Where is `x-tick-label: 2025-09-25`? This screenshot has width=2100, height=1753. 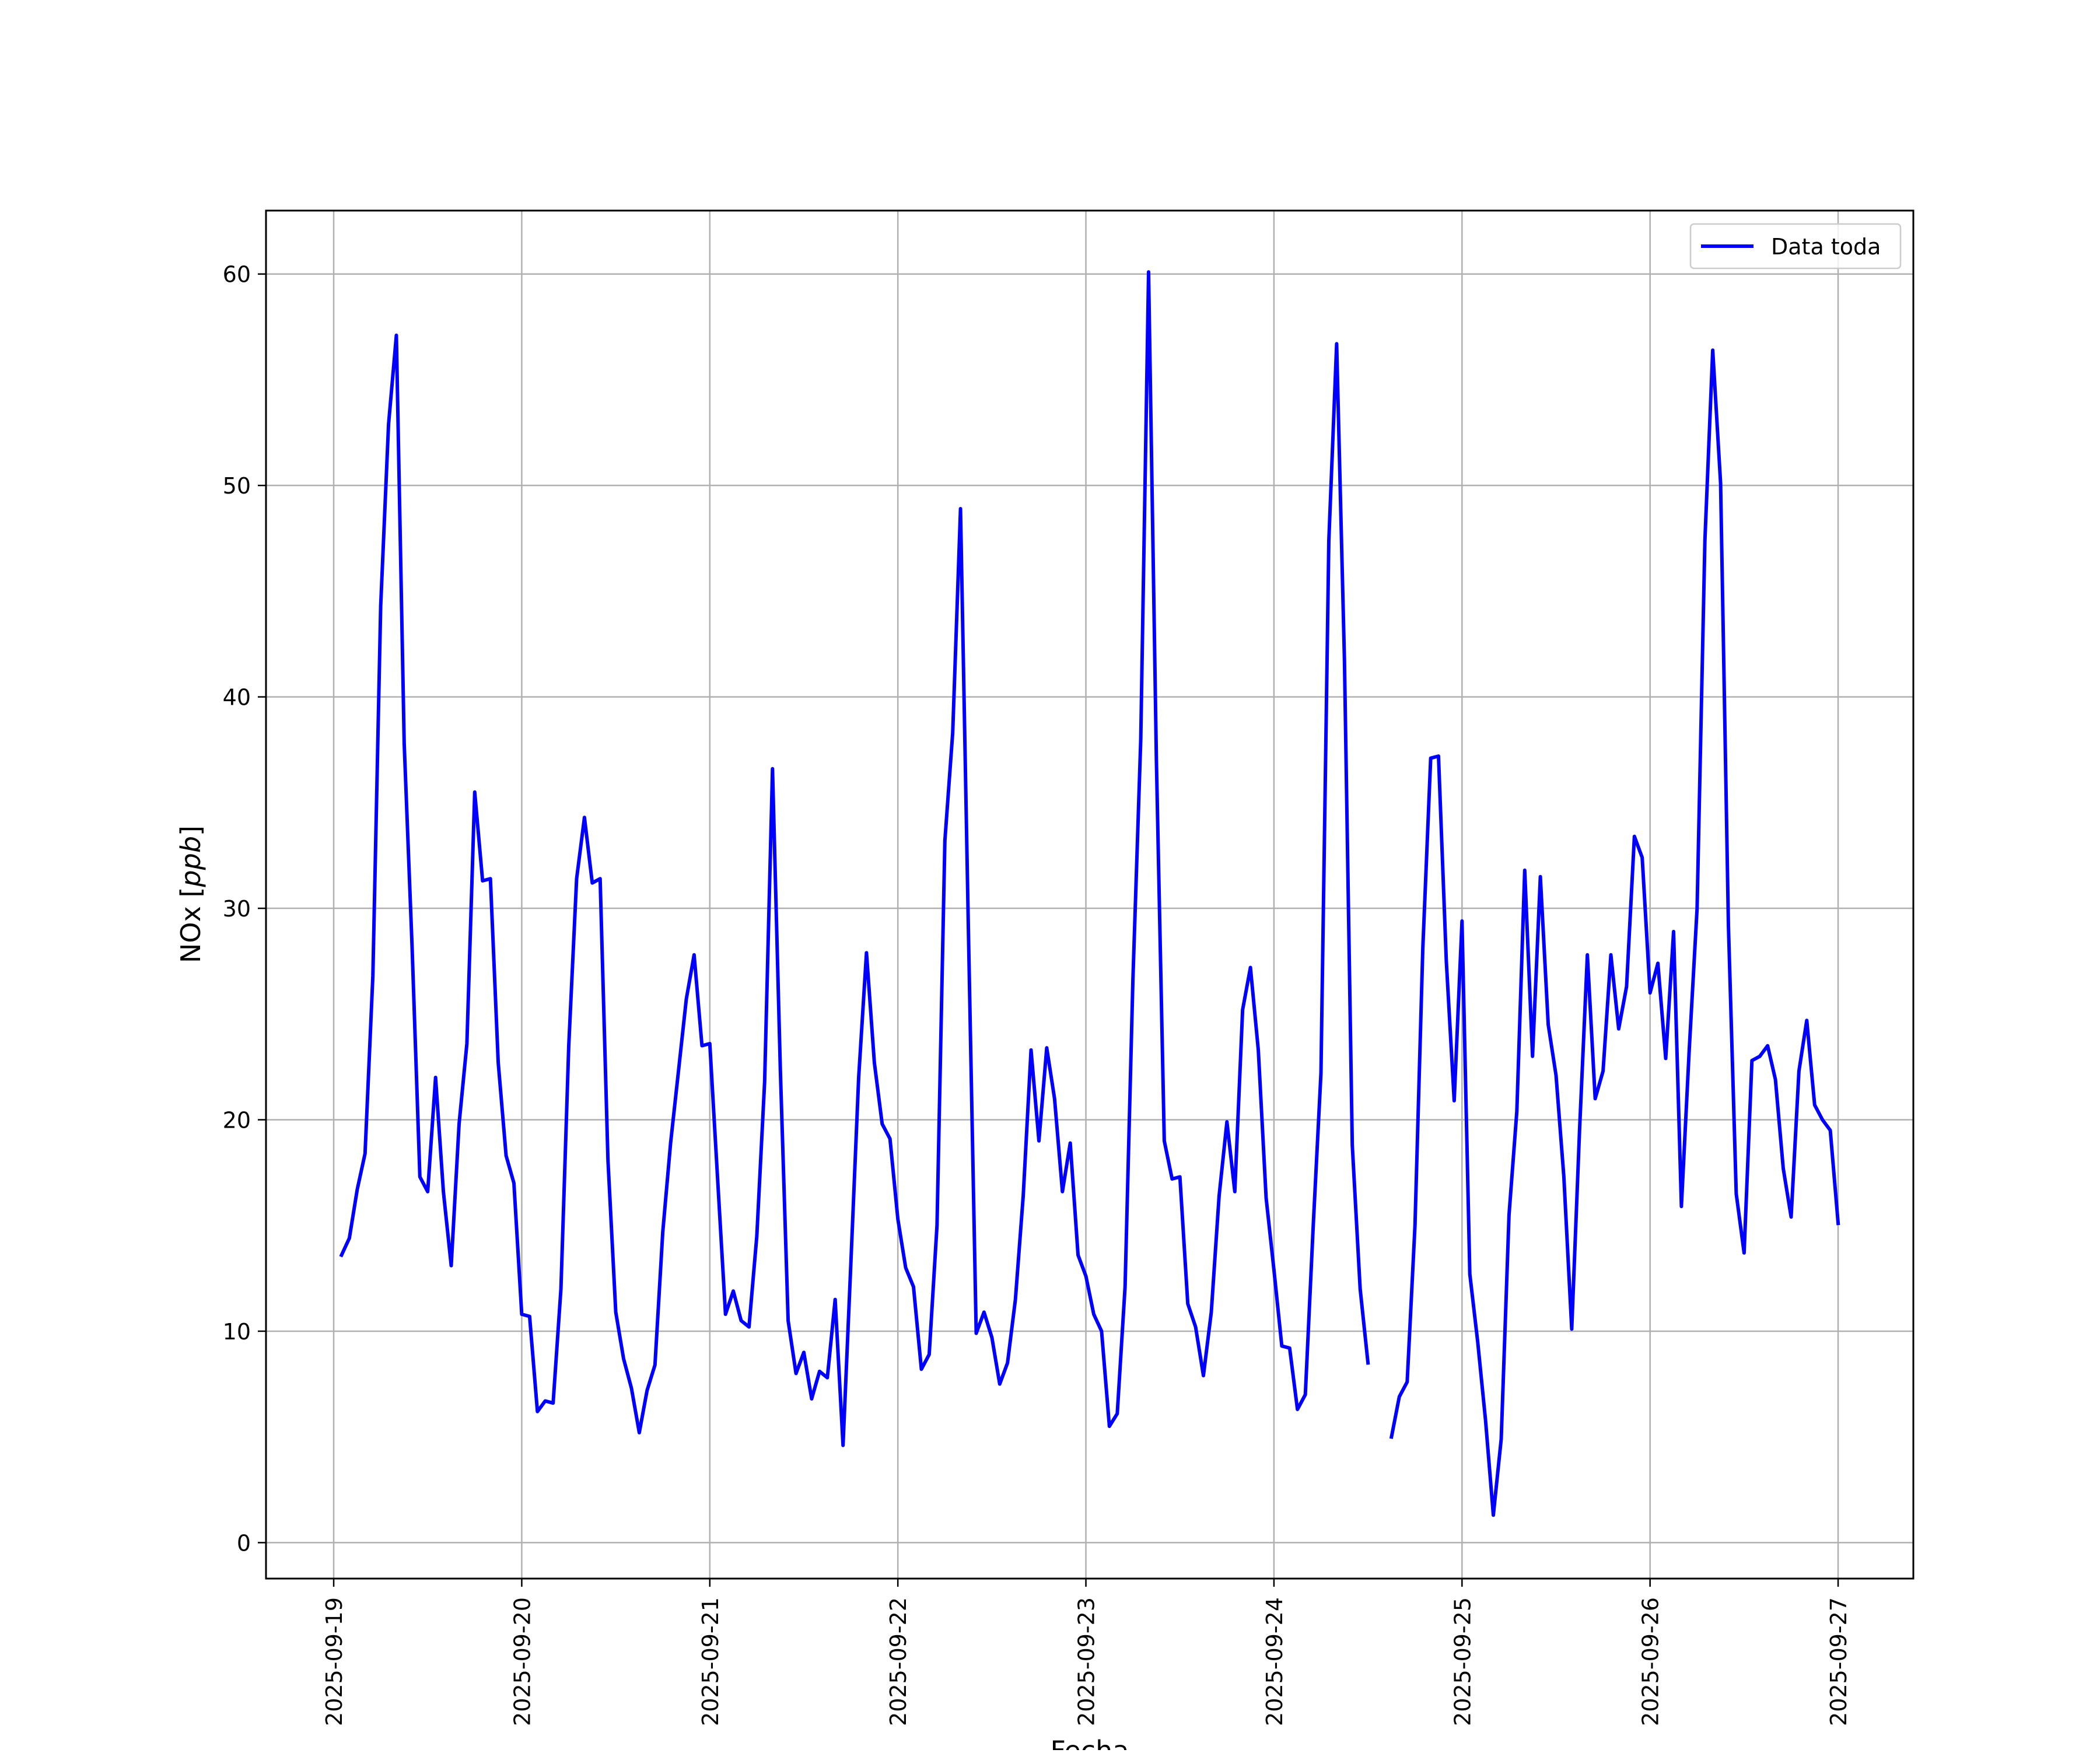 x-tick-label: 2025-09-25 is located at coordinates (1462, 1661).